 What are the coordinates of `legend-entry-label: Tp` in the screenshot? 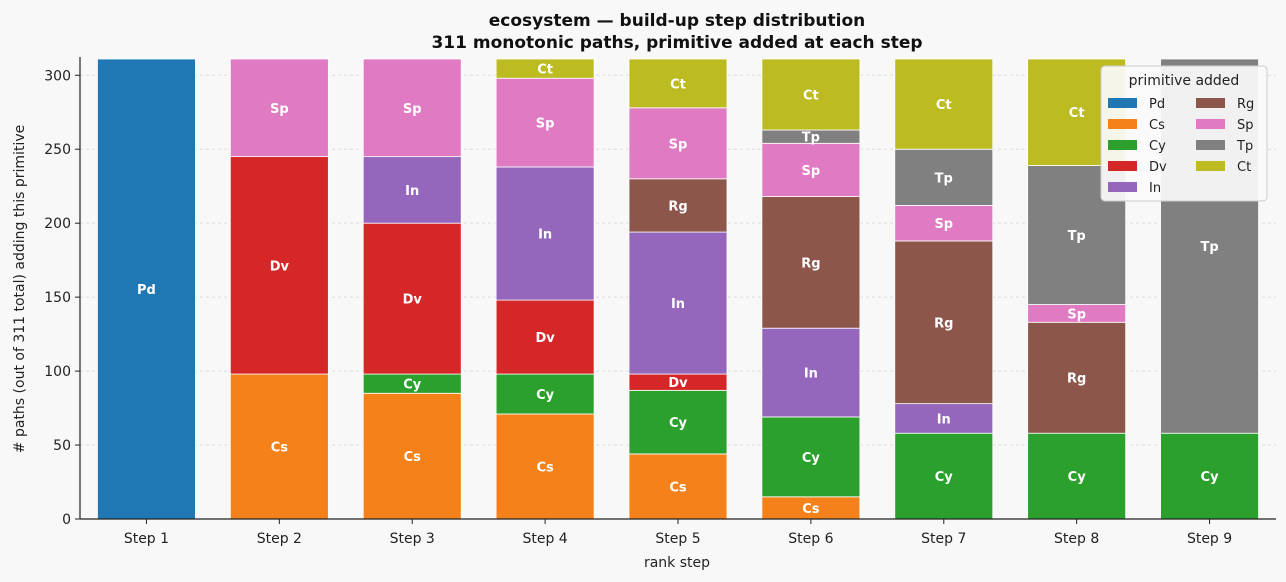 It's located at (1244, 146).